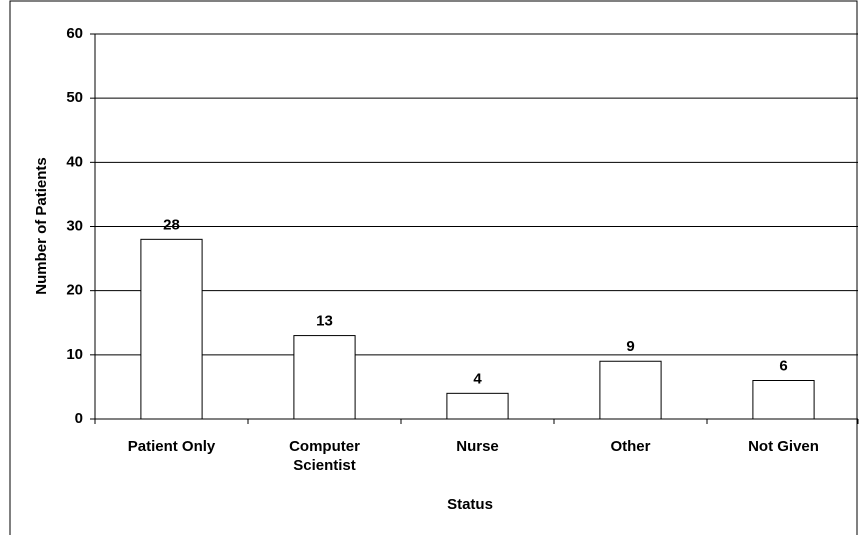 This screenshot has height=535, width=860. What do you see at coordinates (74, 161) in the screenshot?
I see `y-tick-label: 40` at bounding box center [74, 161].